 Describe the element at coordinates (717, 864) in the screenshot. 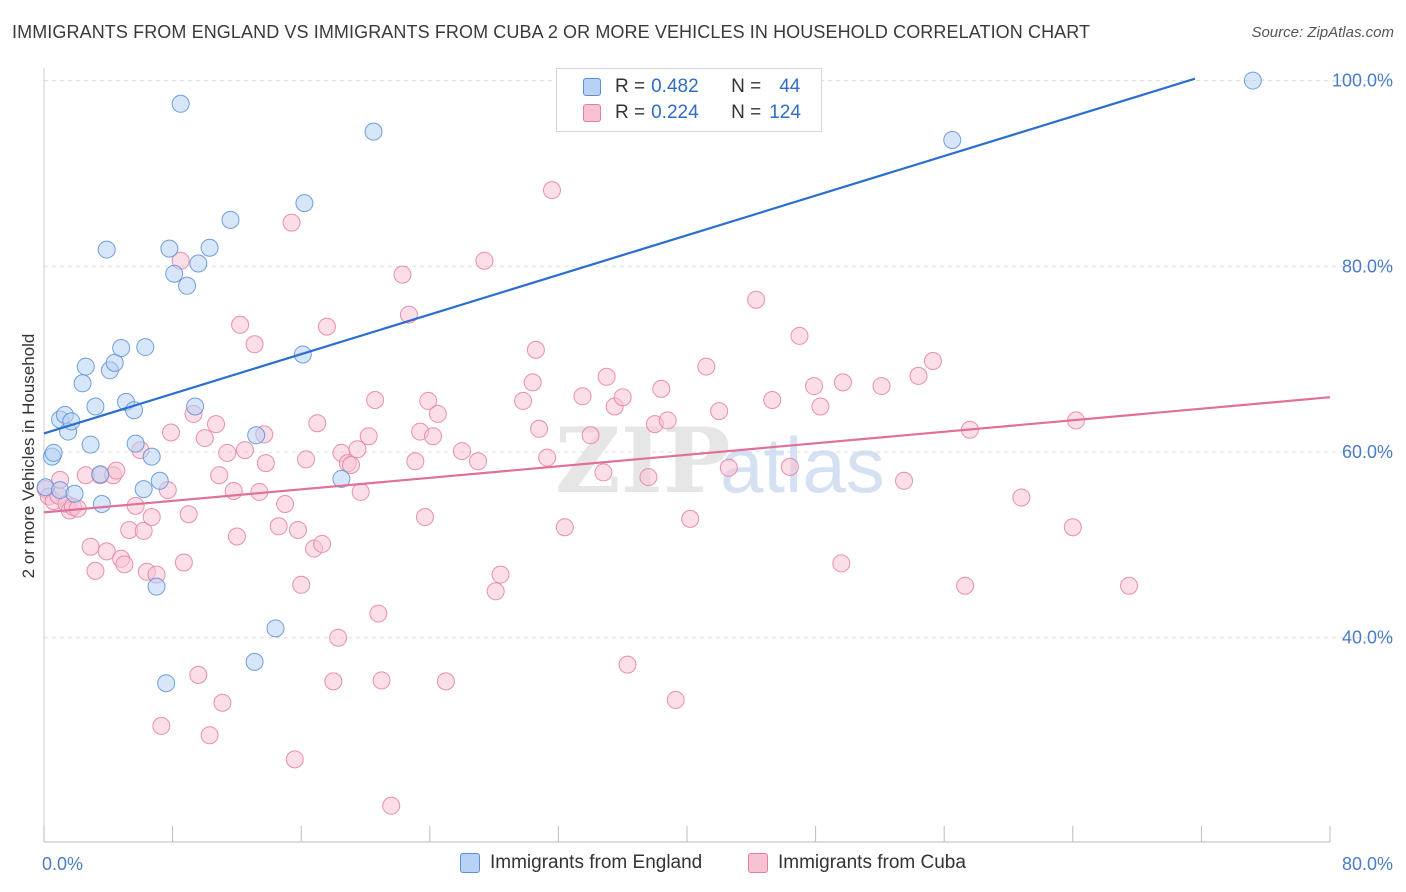

I see `x-axis-tick-labels: 0.0% 80.0%` at that location.